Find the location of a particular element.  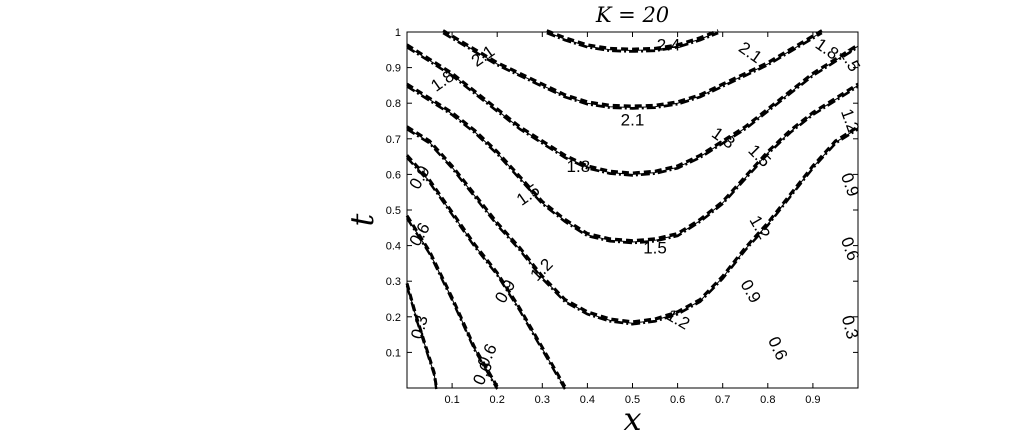

y-tick-label: 0.9 is located at coordinates (393, 69).